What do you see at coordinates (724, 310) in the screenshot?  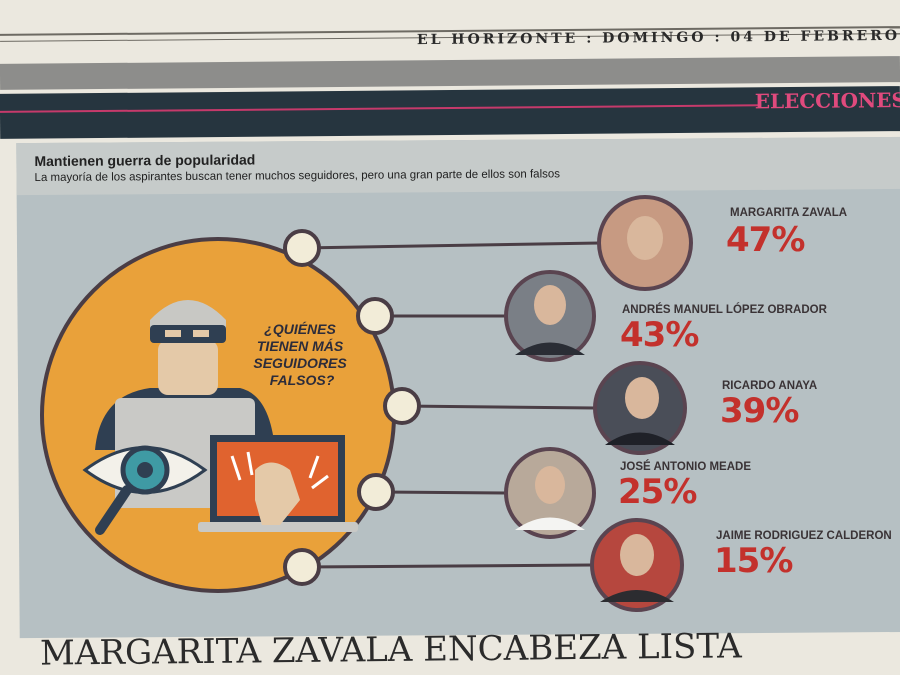 I see `candidate-name: ANDRÉS MANUEL LÓPEZ OBRADOR` at bounding box center [724, 310].